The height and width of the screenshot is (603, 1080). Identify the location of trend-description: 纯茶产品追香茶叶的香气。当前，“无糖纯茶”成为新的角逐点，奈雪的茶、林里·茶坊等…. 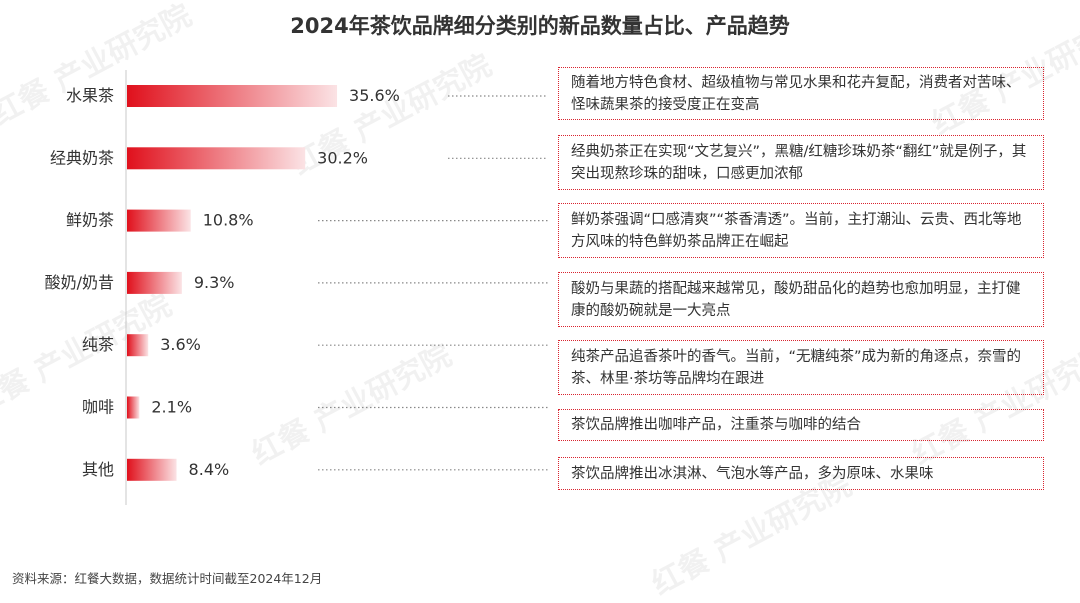
(801, 367).